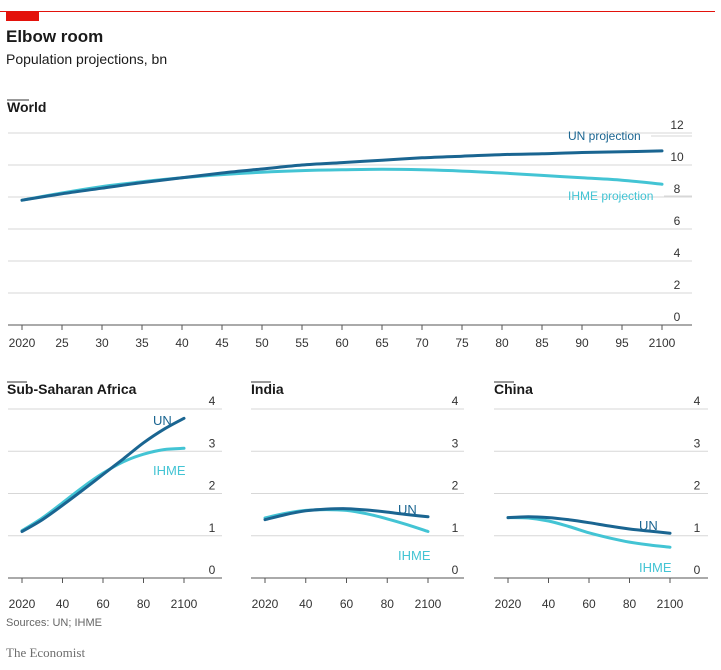  I want to click on x-tick-label: 85, so click(542, 343).